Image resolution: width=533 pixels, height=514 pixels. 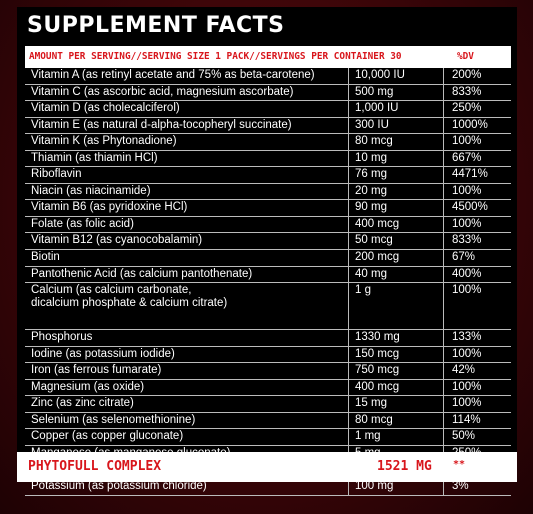 I want to click on nutrient-dv: 4500%, so click(x=470, y=207).